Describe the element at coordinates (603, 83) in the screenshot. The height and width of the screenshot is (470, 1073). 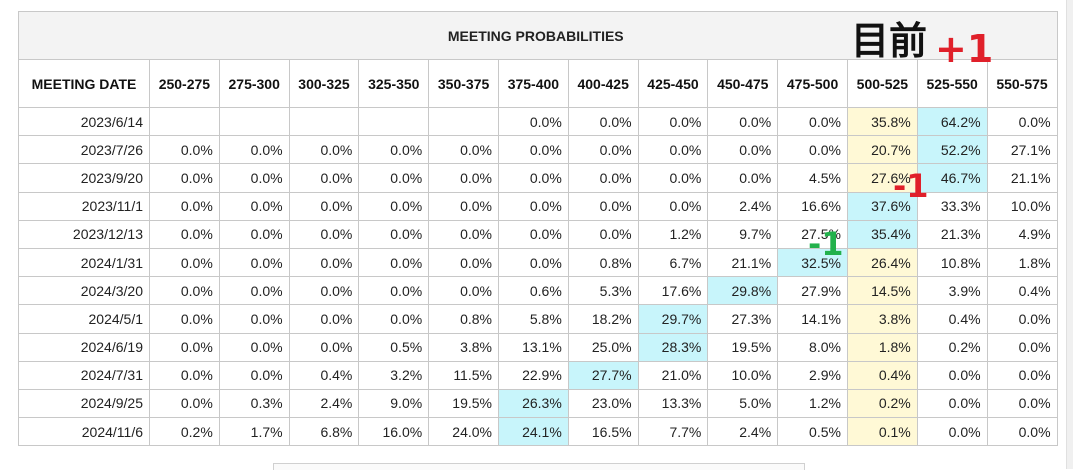
I see `range-header: 400-425` at that location.